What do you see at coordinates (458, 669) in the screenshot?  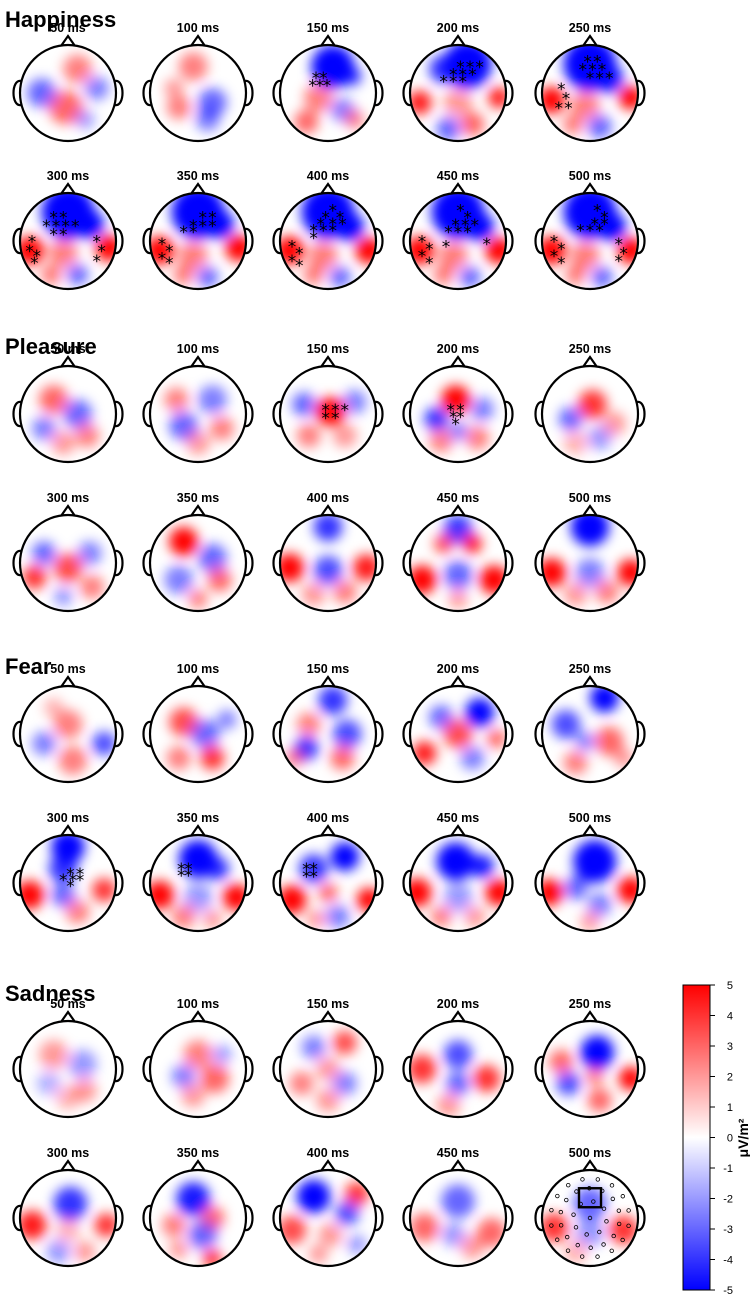 I see `time-label: 200 ms` at bounding box center [458, 669].